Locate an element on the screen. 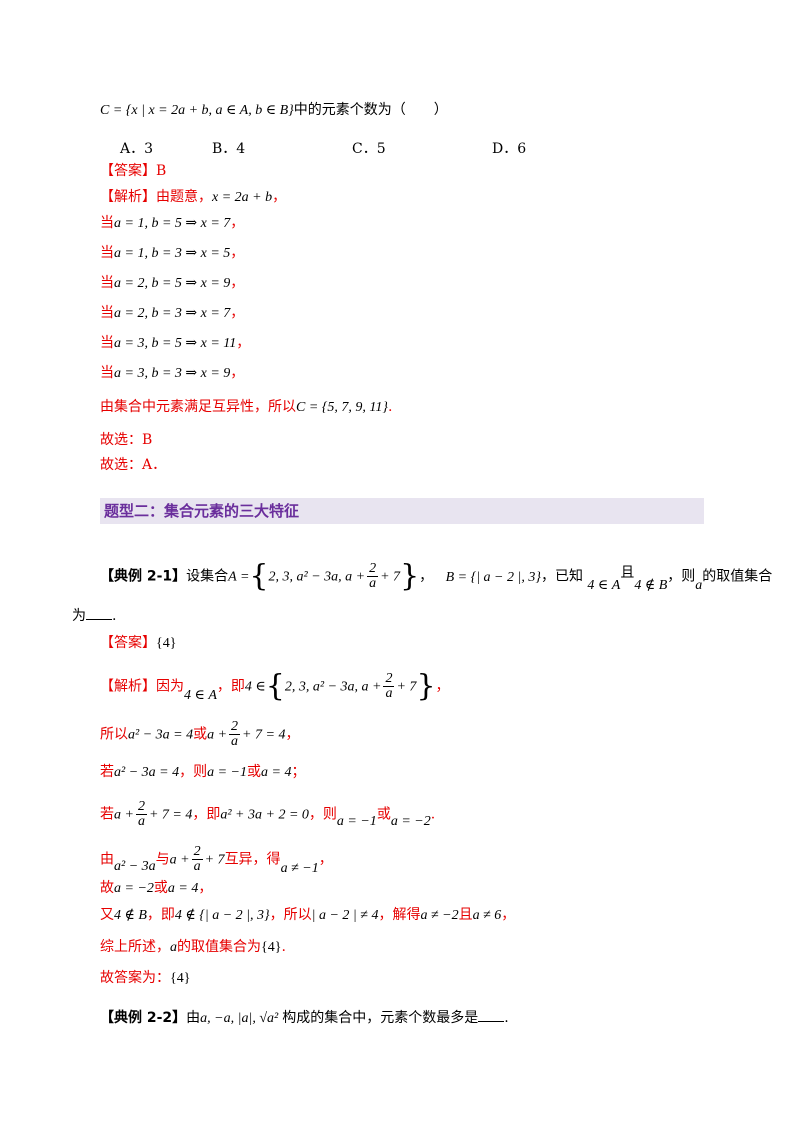  set-a-inner: 2, 3, a² − 3a, a + is located at coordinates (317, 577).